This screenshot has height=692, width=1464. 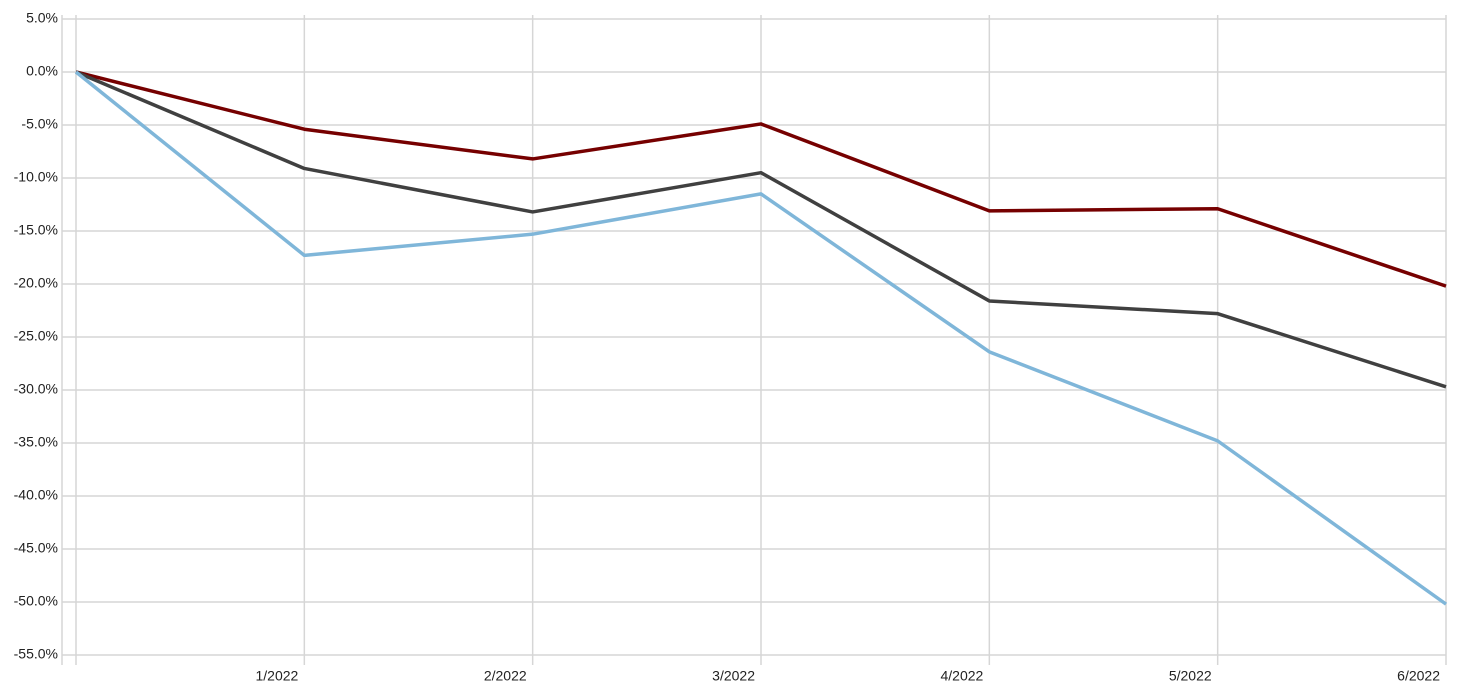 What do you see at coordinates (36, 177) in the screenshot?
I see `y-tick-label: -10.0%` at bounding box center [36, 177].